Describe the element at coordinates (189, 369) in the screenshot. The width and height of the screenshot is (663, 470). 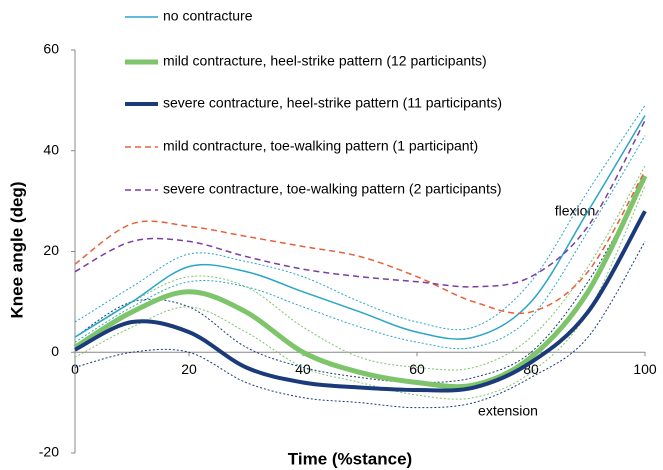
I see `x-tick-label: 20` at that location.